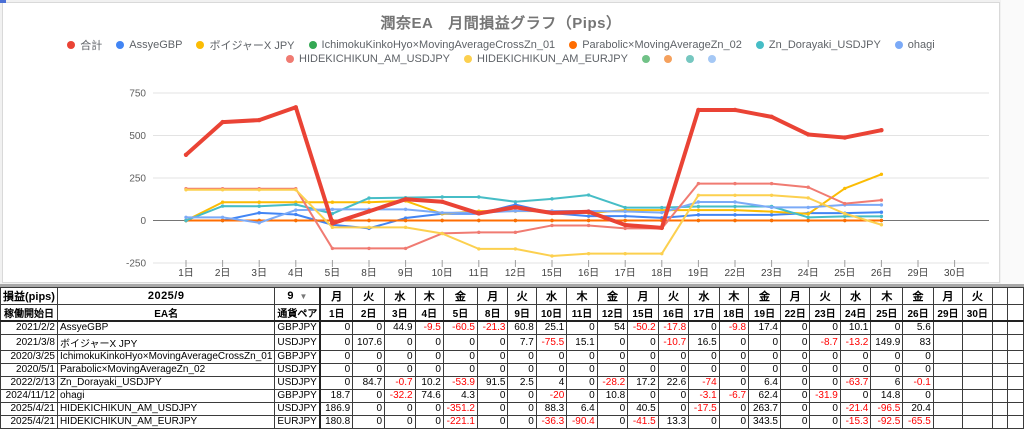 The height and width of the screenshot is (429, 1024). What do you see at coordinates (29, 369) in the screenshot?
I see `start-date-cell: 2020/5/1` at bounding box center [29, 369].